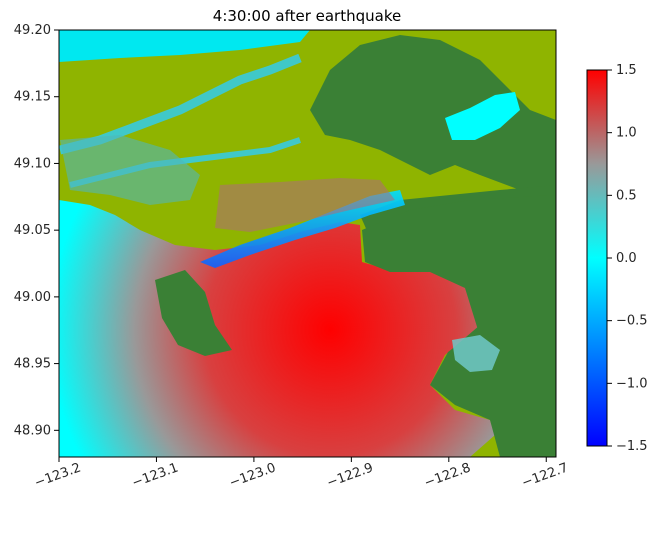 Image resolution: width=658 pixels, height=536 pixels. I want to click on colorbar-gradient, so click(597, 258).